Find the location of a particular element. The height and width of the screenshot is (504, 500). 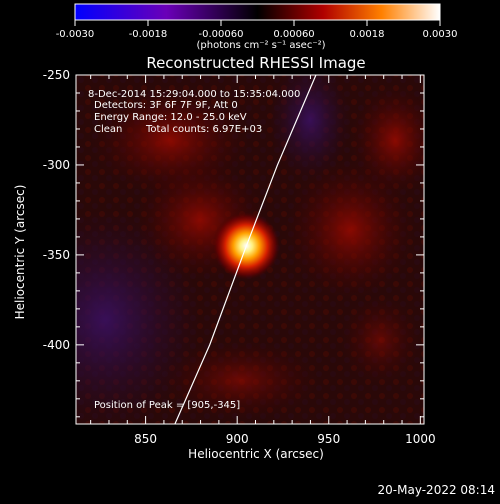

x-tick-label: 900 is located at coordinates (237, 439).